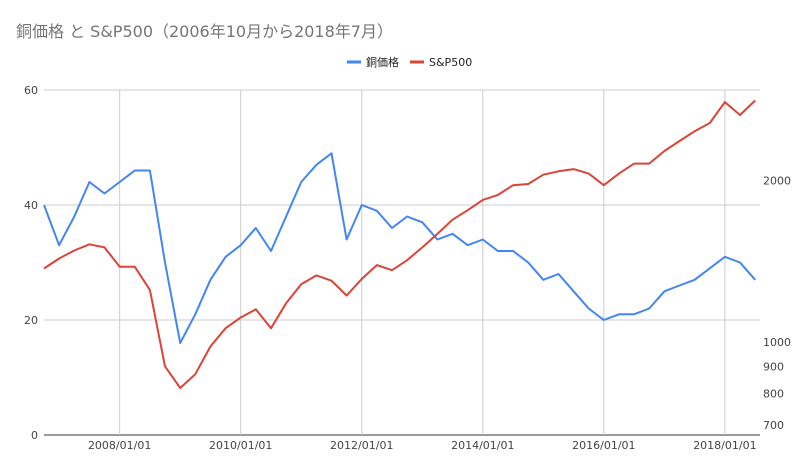  What do you see at coordinates (777, 342) in the screenshot?
I see `right-axis-tick-label: 1000` at bounding box center [777, 342].